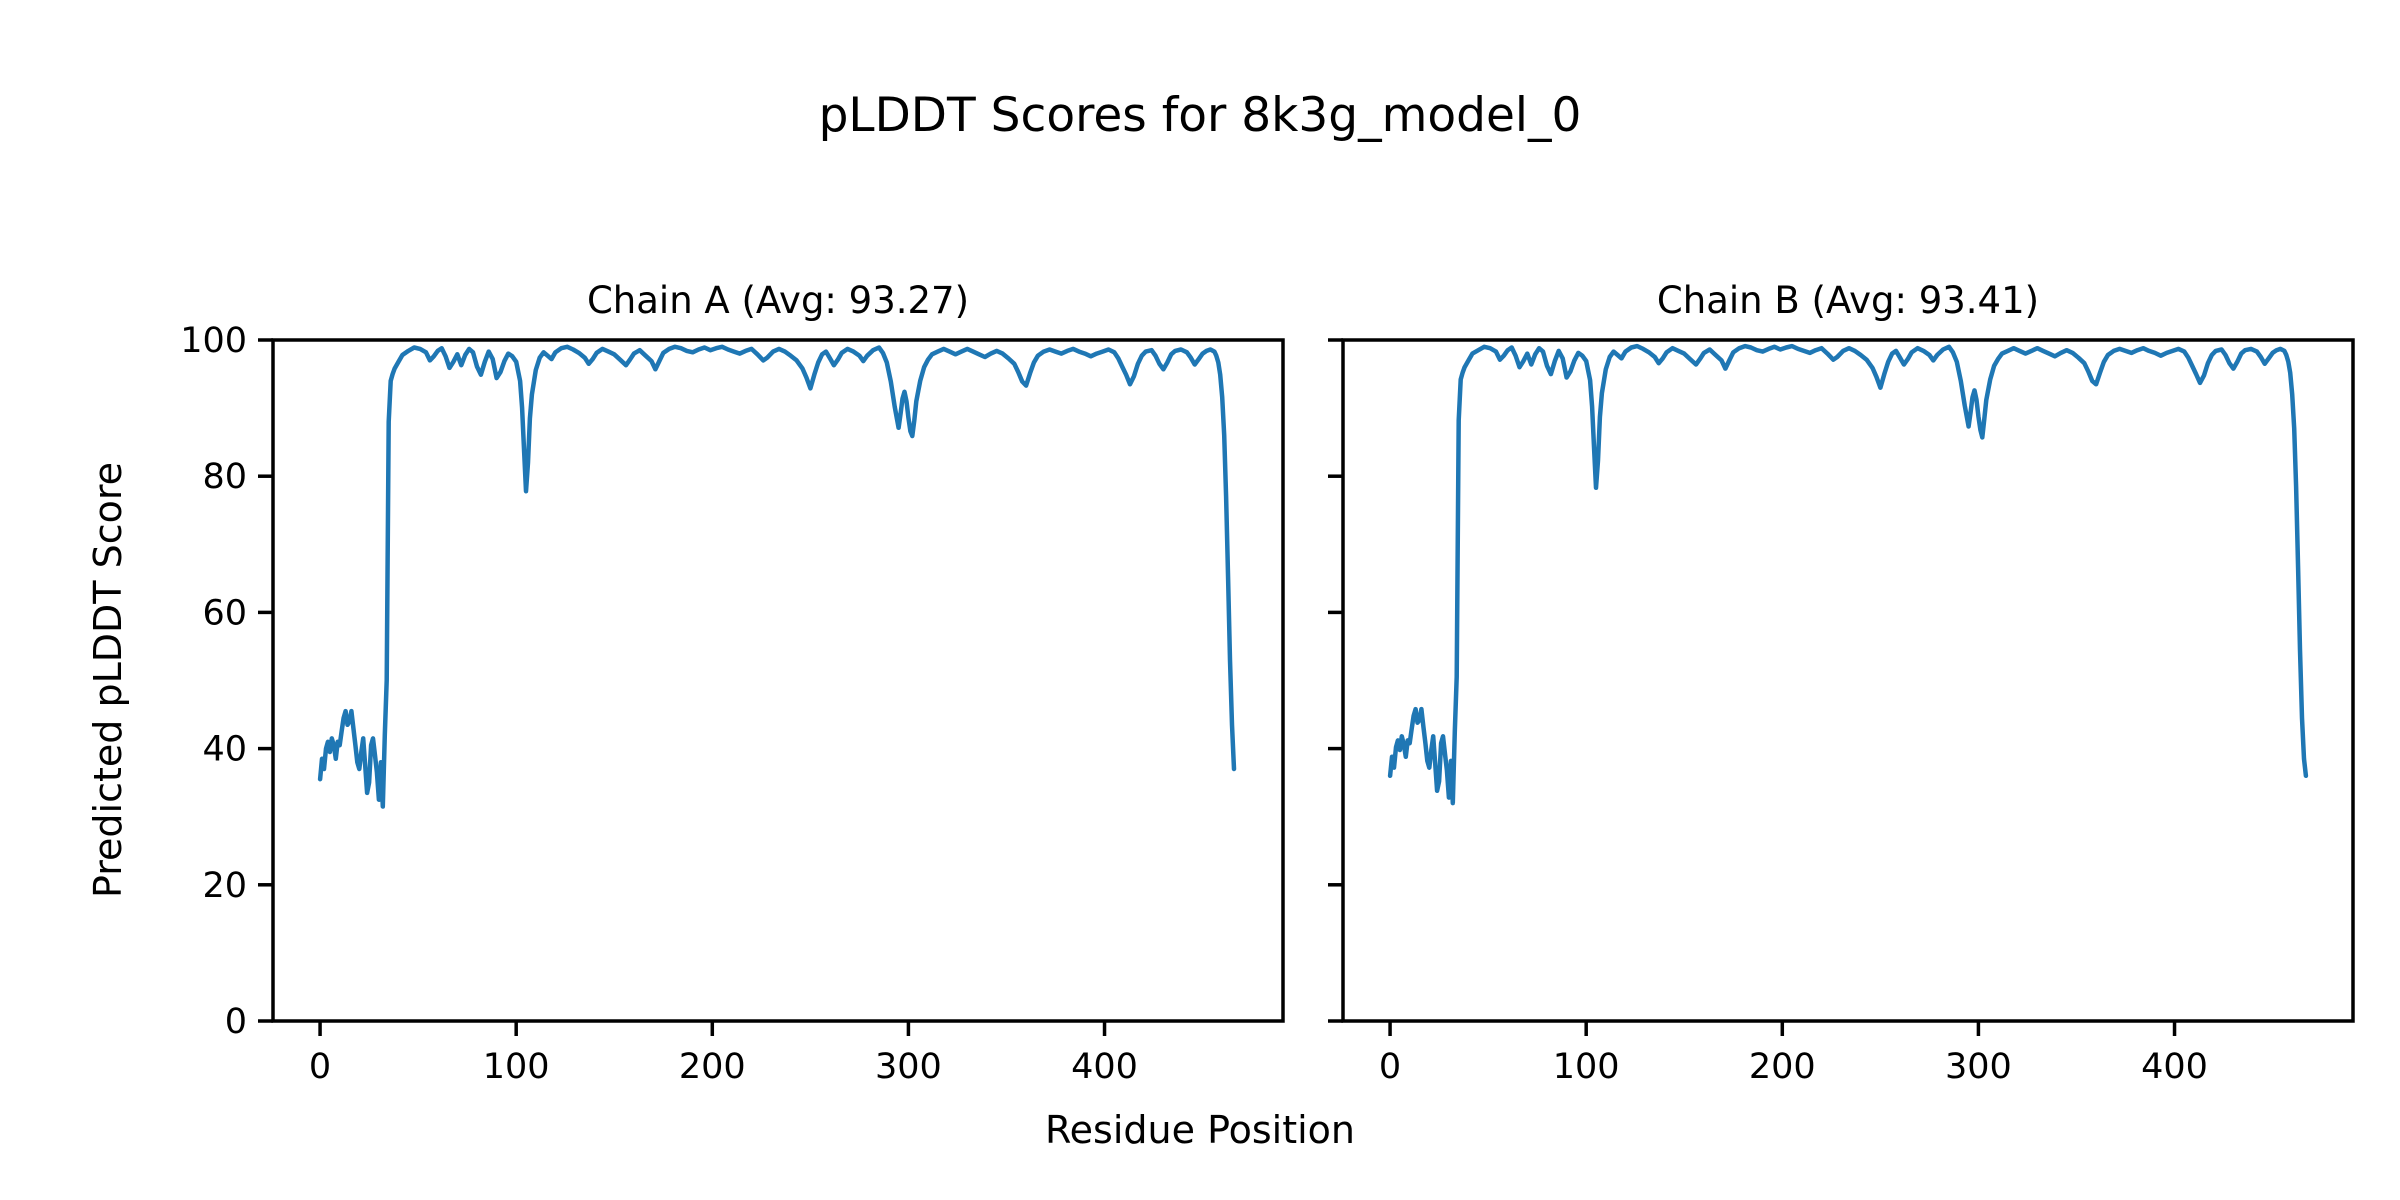 This screenshot has height=1200, width=2400. Describe the element at coordinates (1200, 1130) in the screenshot. I see `x-axis-label: Residue Position` at that location.